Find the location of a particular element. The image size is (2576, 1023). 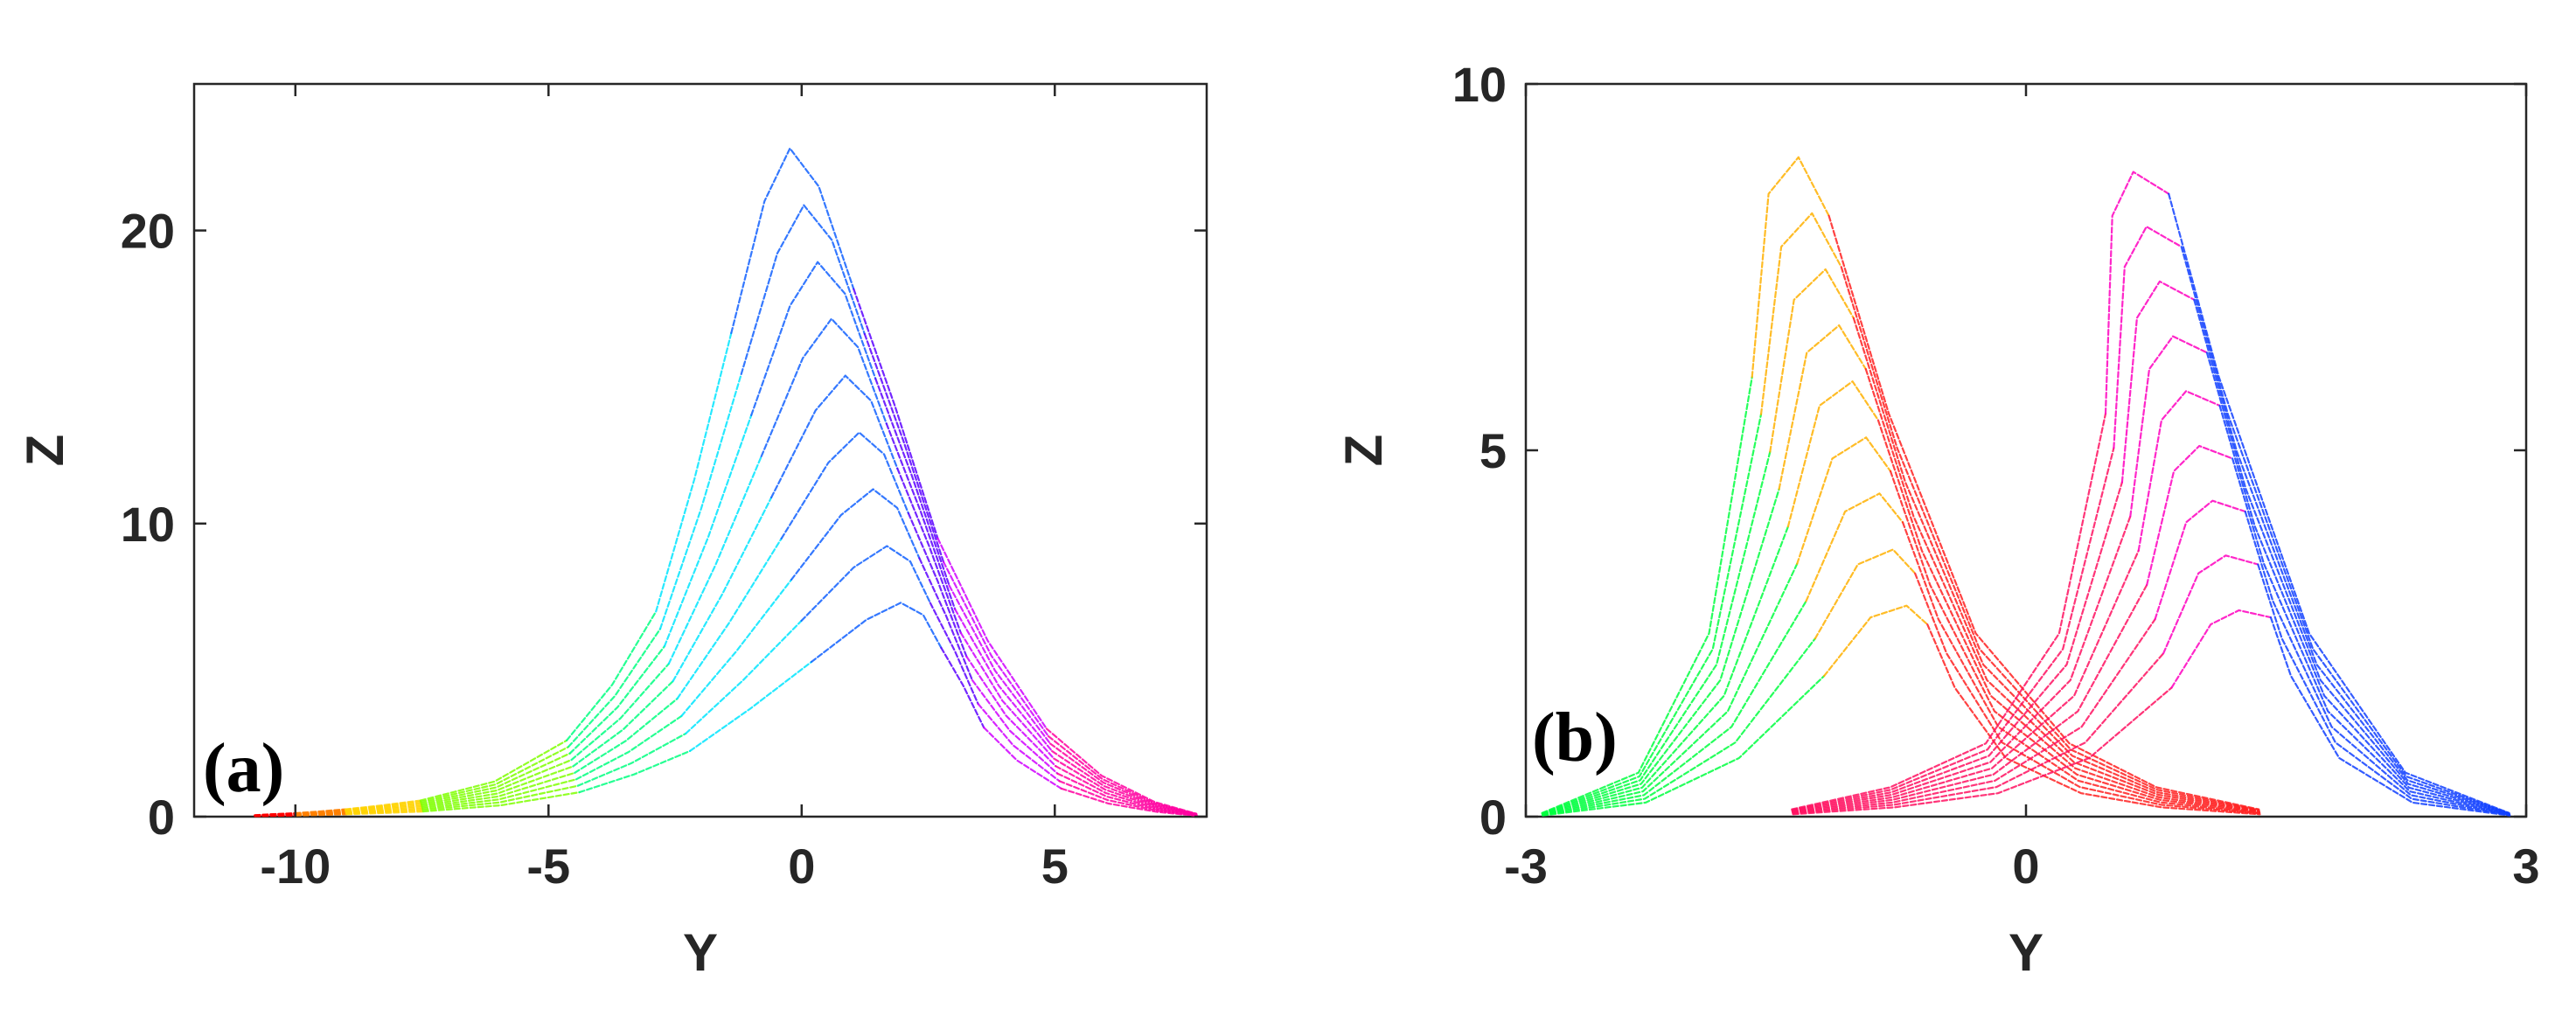

x-tick-label: 3 is located at coordinates (2525, 867).